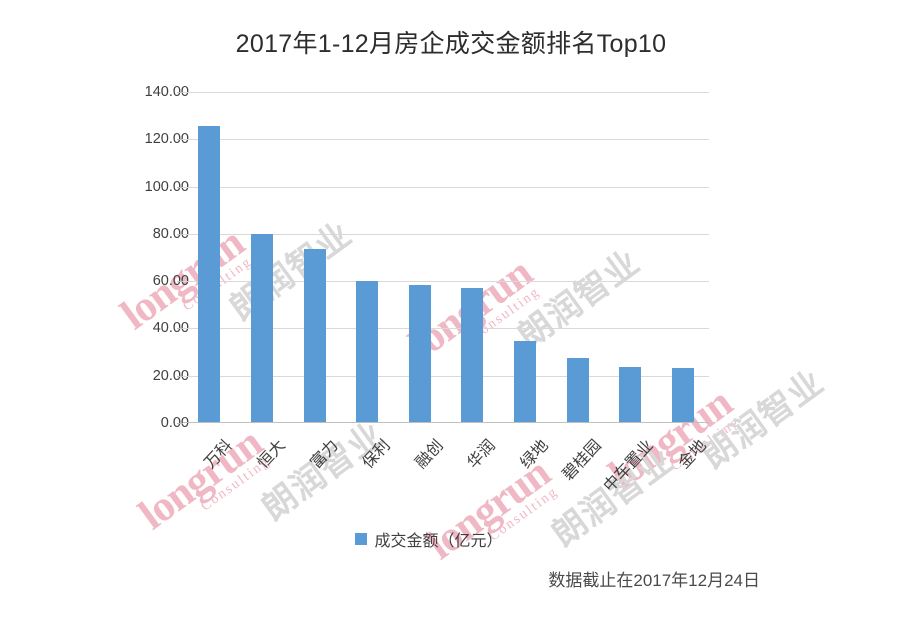 Image resolution: width=902 pixels, height=618 pixels. What do you see at coordinates (166, 92) in the screenshot?
I see `y-axis-tick-label: 140.00` at bounding box center [166, 92].